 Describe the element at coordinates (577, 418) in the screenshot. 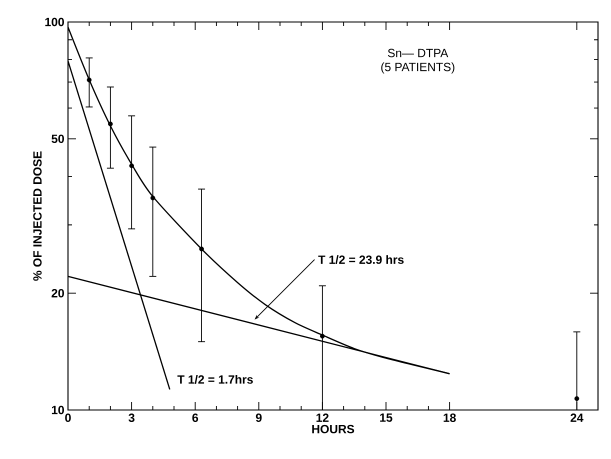

I see `x-tick-label: 24` at that location.